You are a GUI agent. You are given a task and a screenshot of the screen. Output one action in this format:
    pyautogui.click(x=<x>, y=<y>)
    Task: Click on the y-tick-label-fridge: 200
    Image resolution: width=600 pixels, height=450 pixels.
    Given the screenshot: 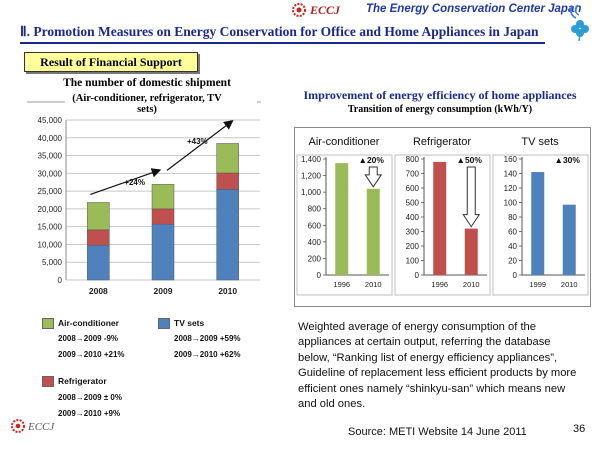 What is the action you would take?
    pyautogui.click(x=413, y=246)
    